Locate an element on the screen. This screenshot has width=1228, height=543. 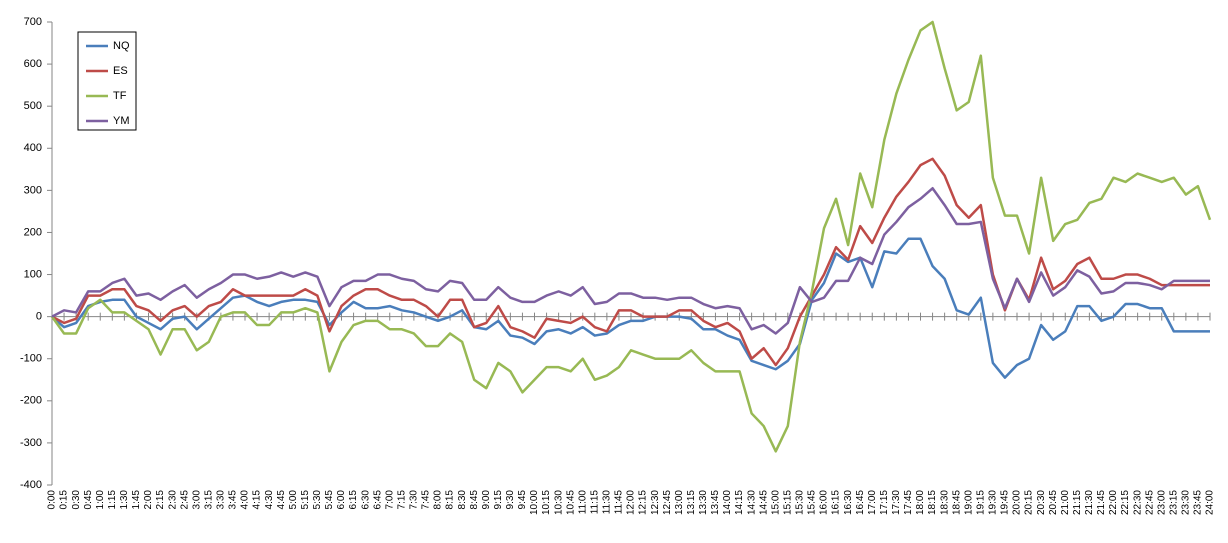
x-tick-label: 2:15 is located at coordinates (160, 500).